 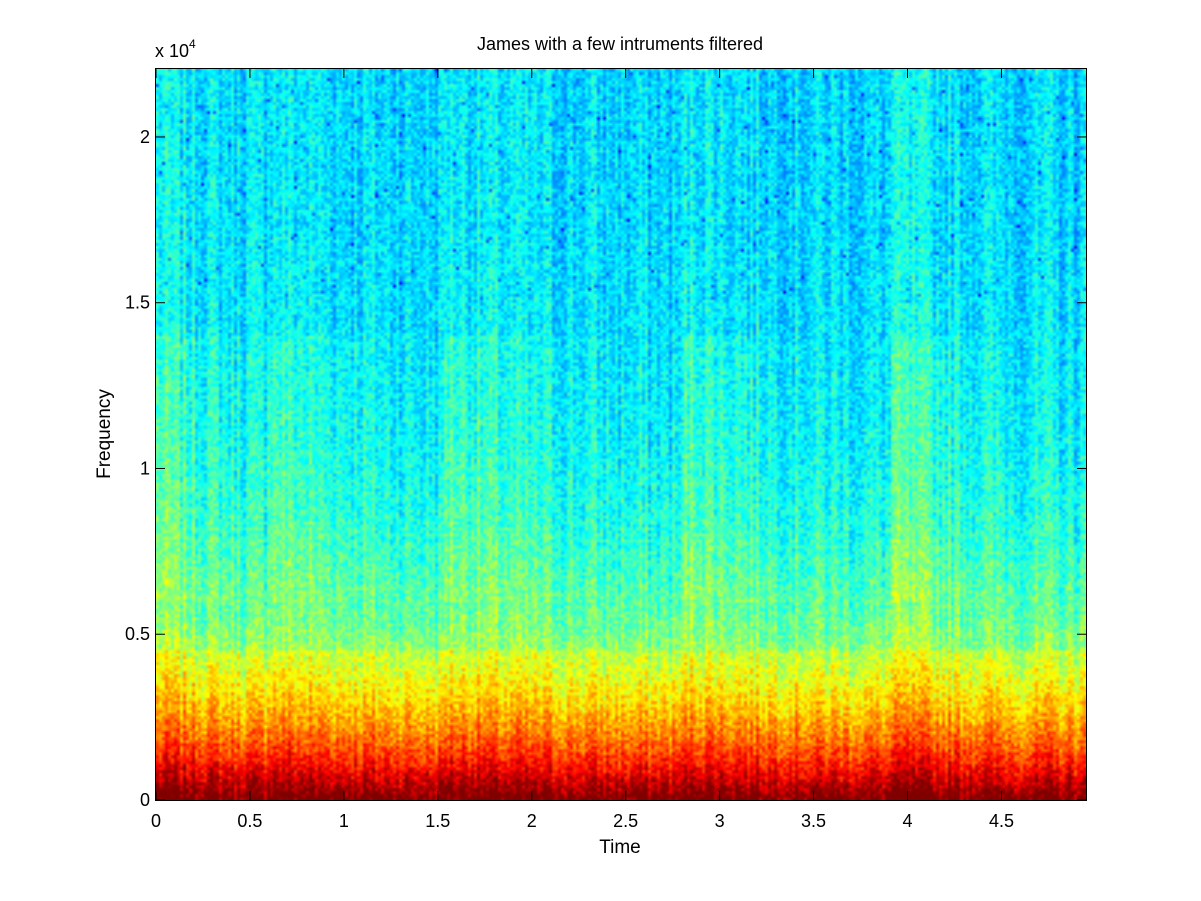 What do you see at coordinates (156, 821) in the screenshot?
I see `x-tick-label: 0` at bounding box center [156, 821].